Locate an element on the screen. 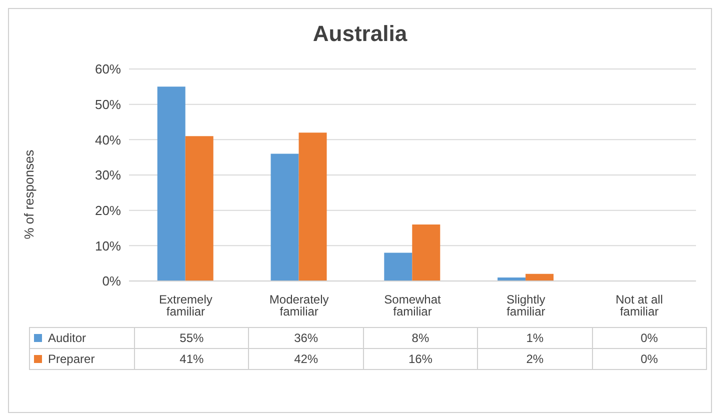  data-label: 41% is located at coordinates (191, 359).